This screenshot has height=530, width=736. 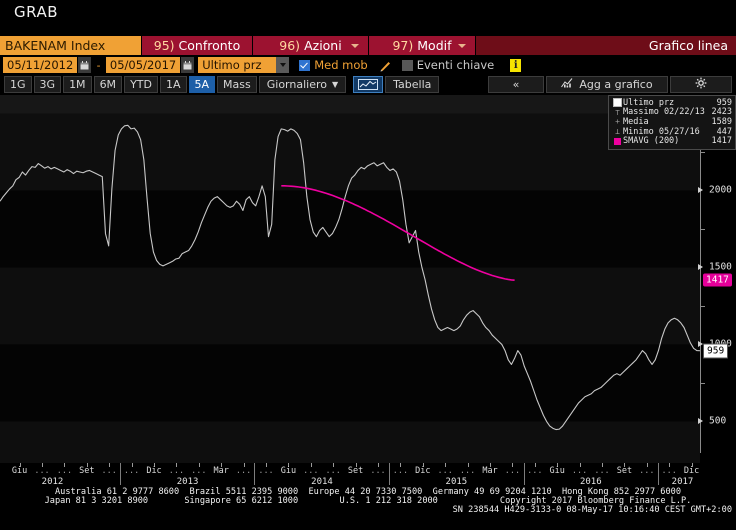 What do you see at coordinates (310, 45) in the screenshot?
I see `azioni-button: 96) Azioni` at bounding box center [310, 45].